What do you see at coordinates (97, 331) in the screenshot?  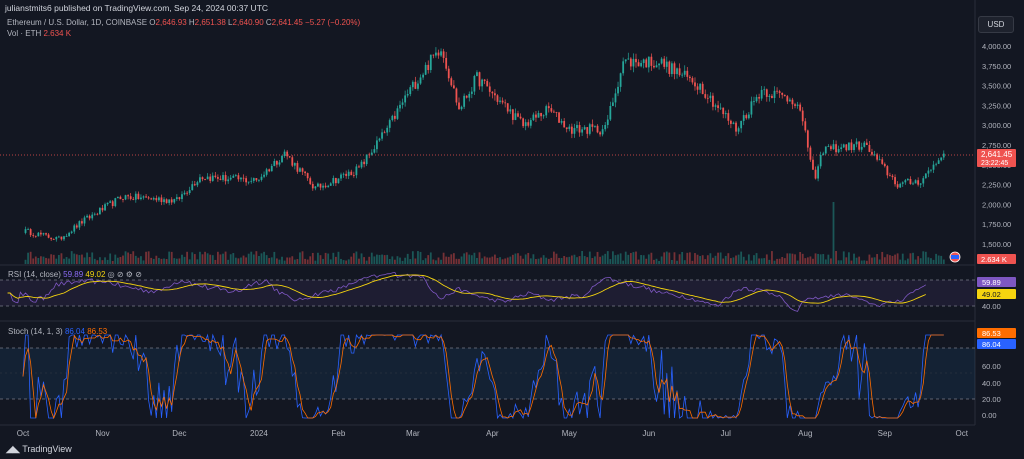 I see `stoch-d-value: 86.53` at bounding box center [97, 331].